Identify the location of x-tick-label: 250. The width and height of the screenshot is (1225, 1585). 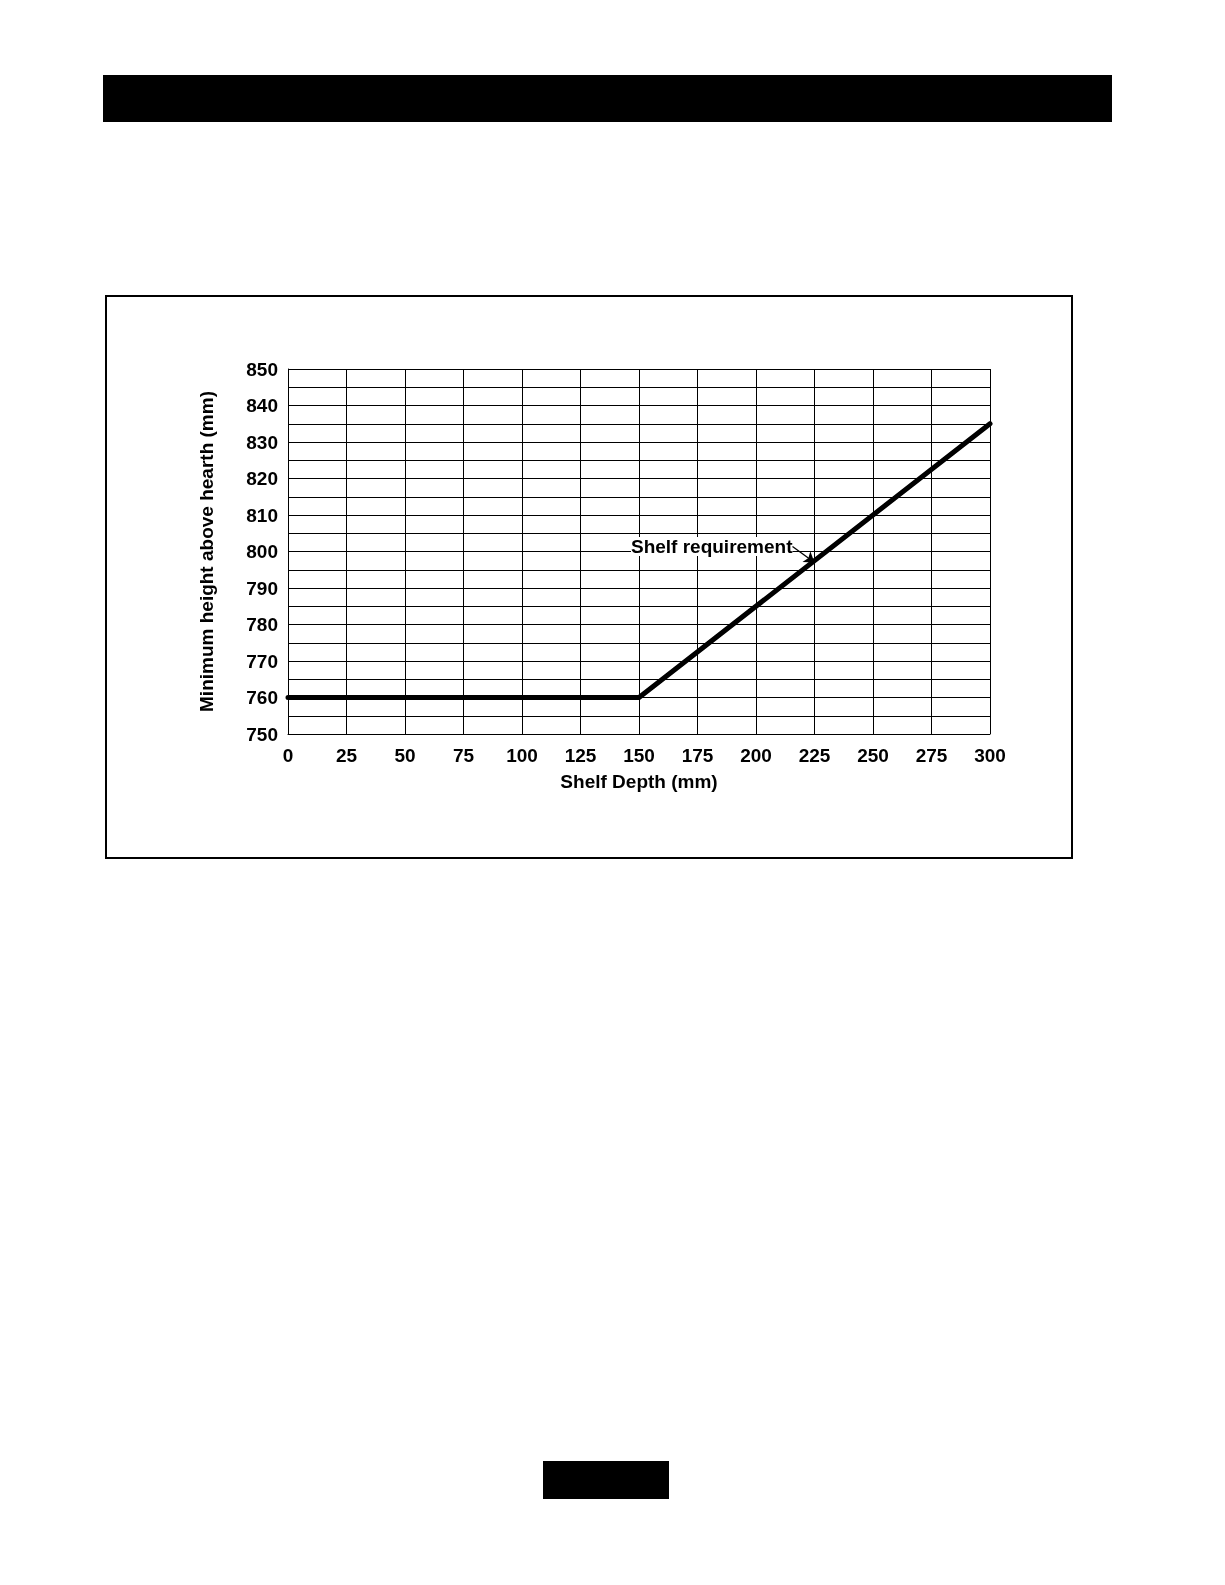
(873, 755).